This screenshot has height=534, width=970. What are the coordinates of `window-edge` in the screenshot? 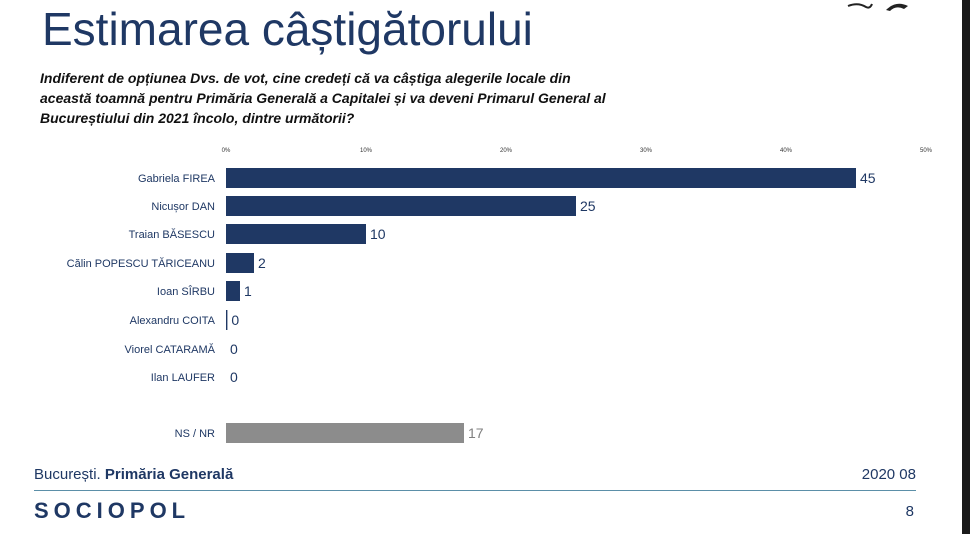 It's located at (966, 267).